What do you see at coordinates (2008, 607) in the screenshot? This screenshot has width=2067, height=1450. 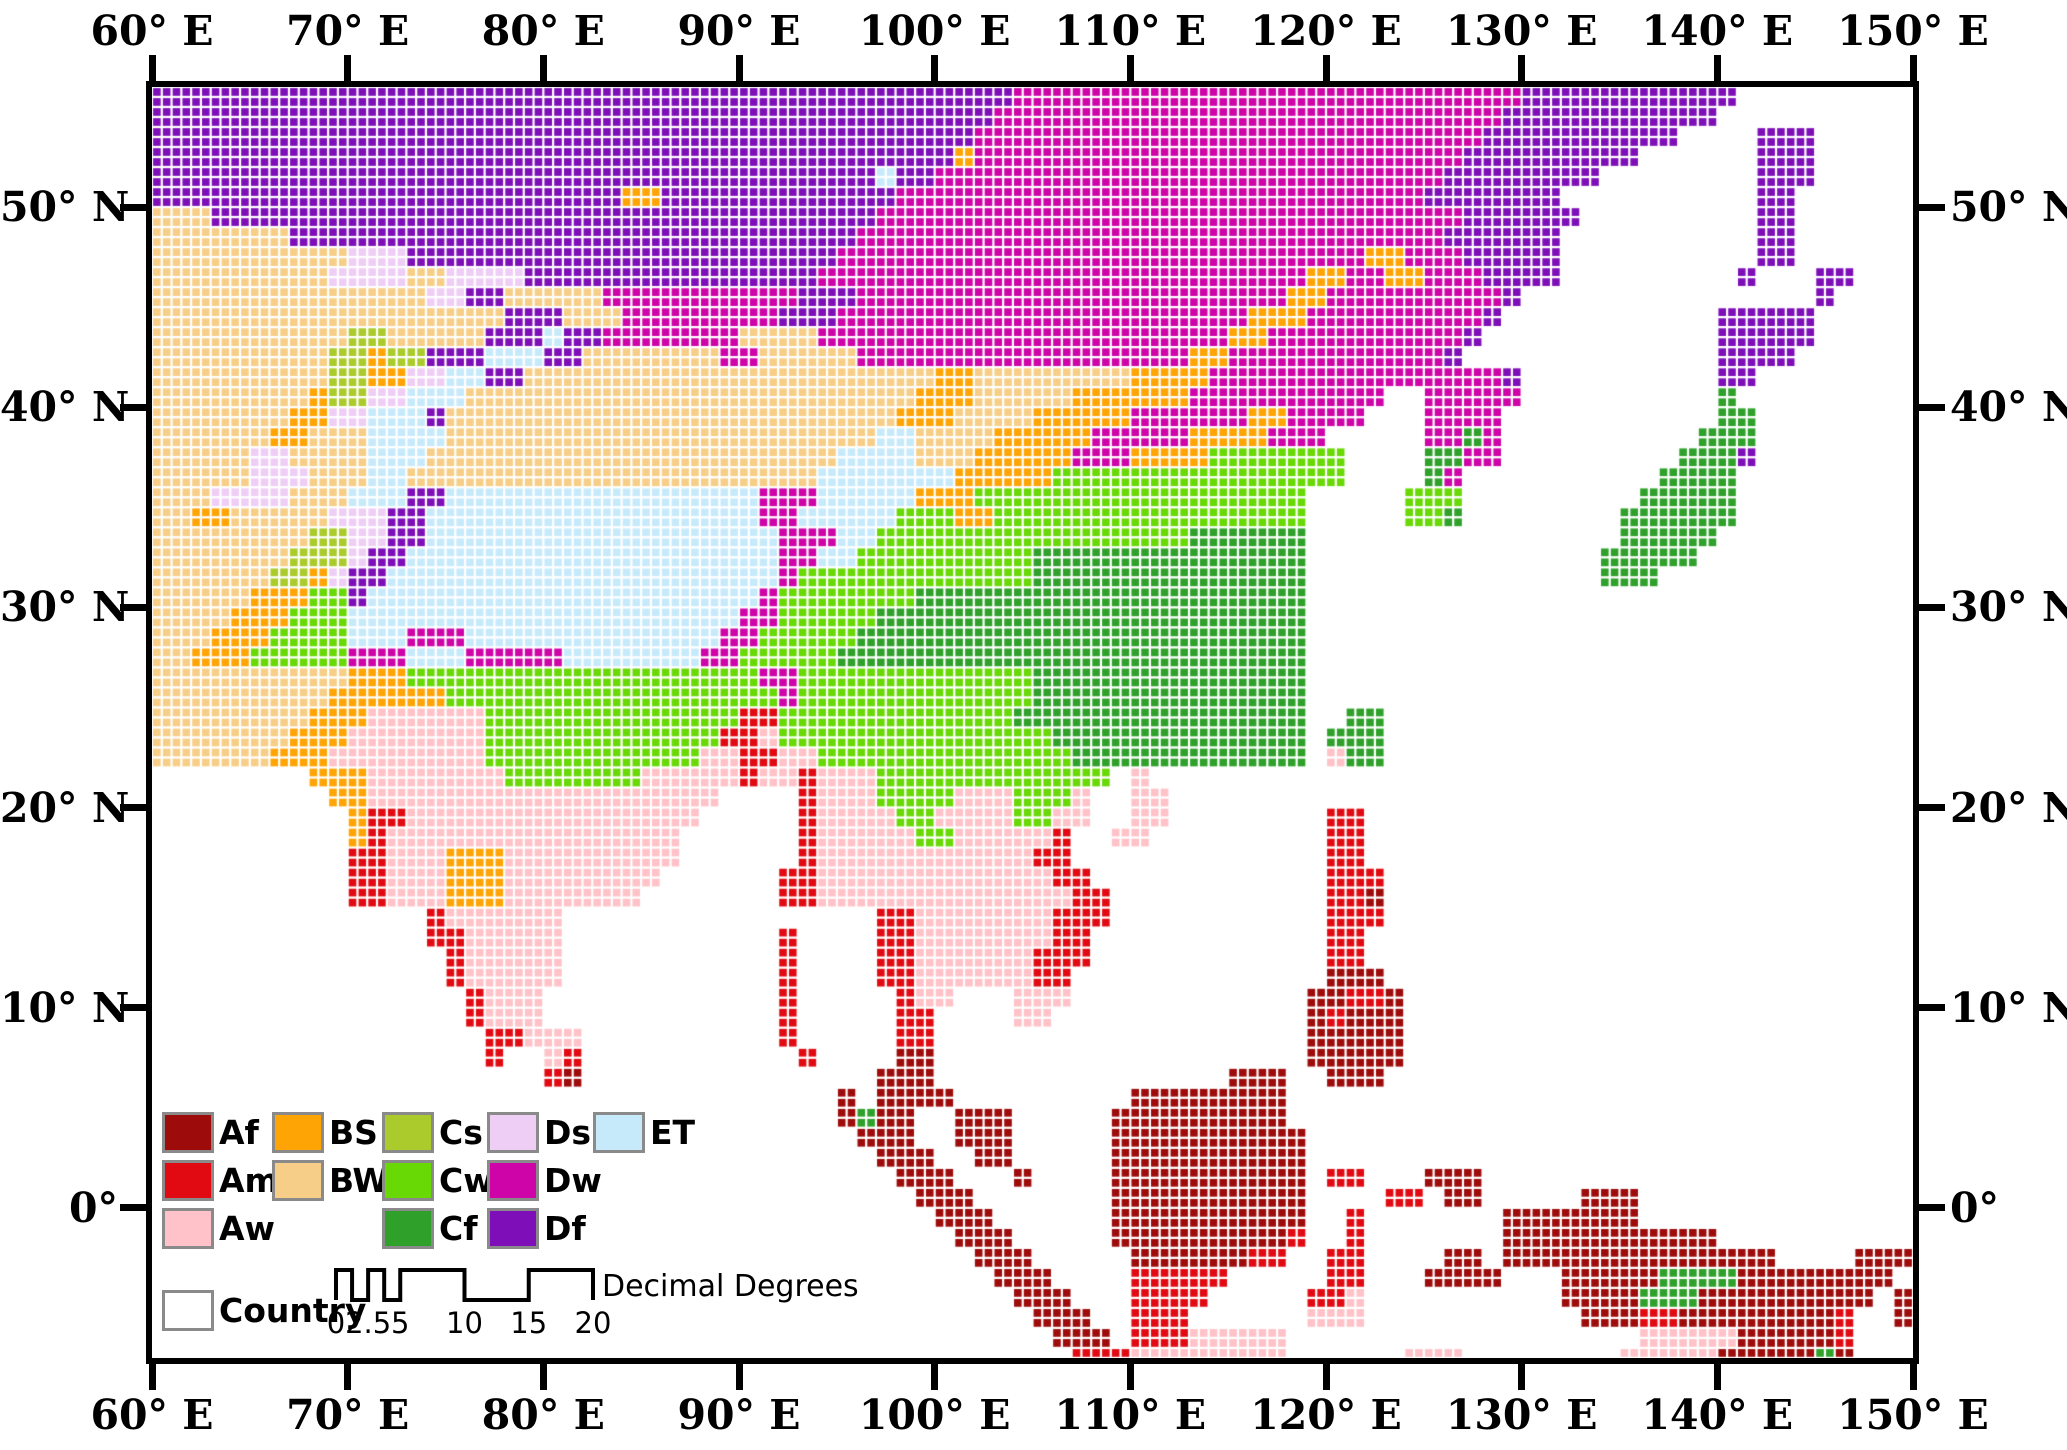 I see `lat-label-right: 30° N` at bounding box center [2008, 607].